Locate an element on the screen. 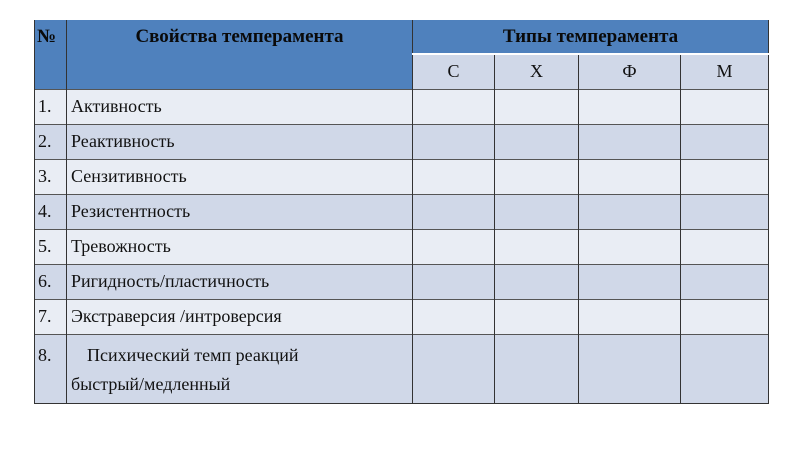  table-row: 5. Тревожность is located at coordinates (402, 246).